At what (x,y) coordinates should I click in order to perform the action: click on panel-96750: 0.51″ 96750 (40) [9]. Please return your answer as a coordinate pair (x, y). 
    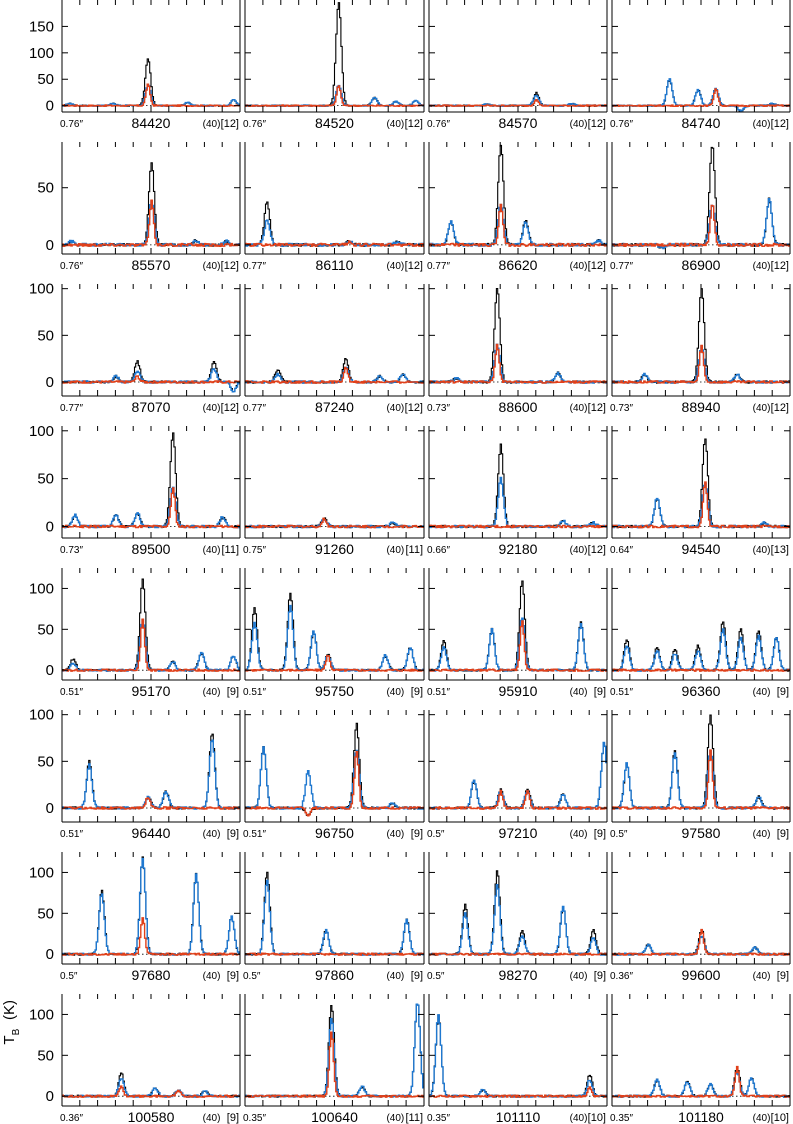
    Looking at the image, I should click on (334, 775).